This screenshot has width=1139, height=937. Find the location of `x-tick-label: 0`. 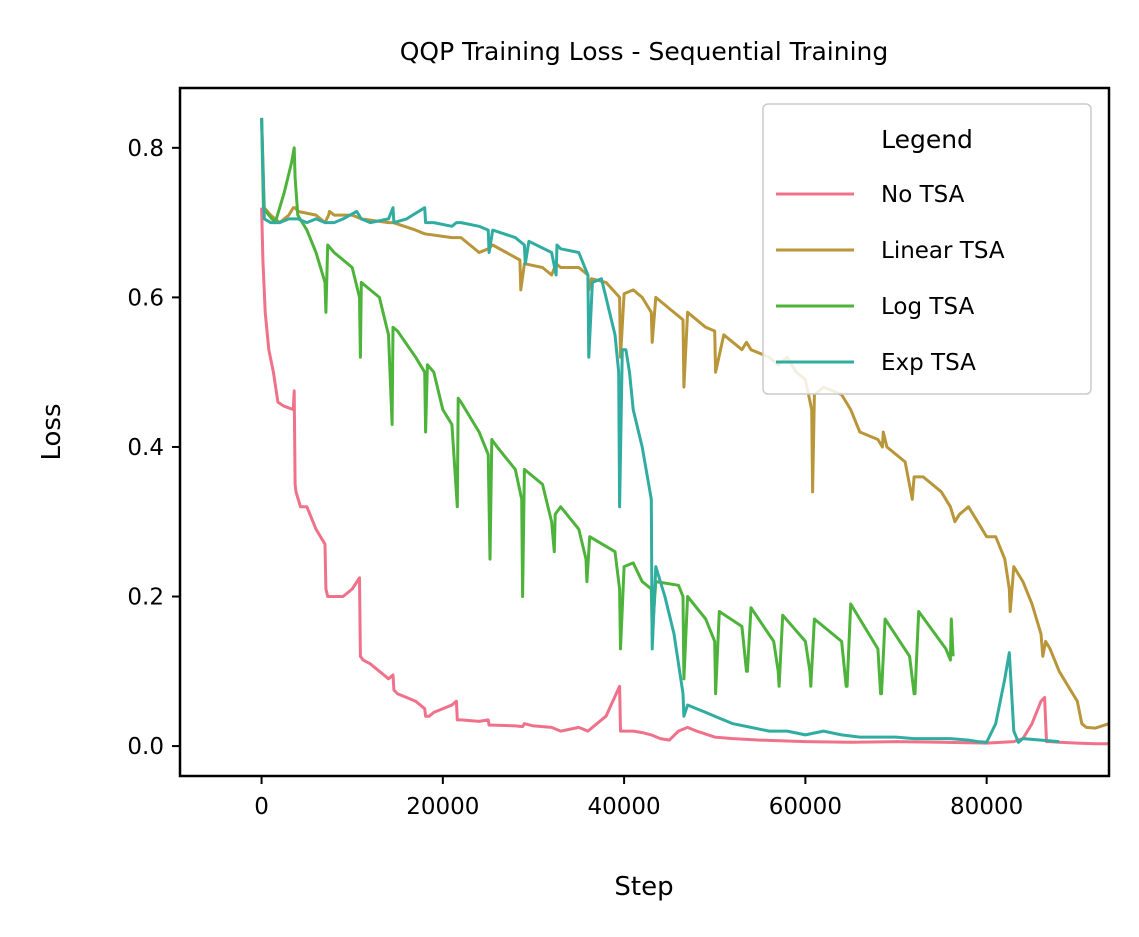

x-tick-label: 0 is located at coordinates (261, 807).